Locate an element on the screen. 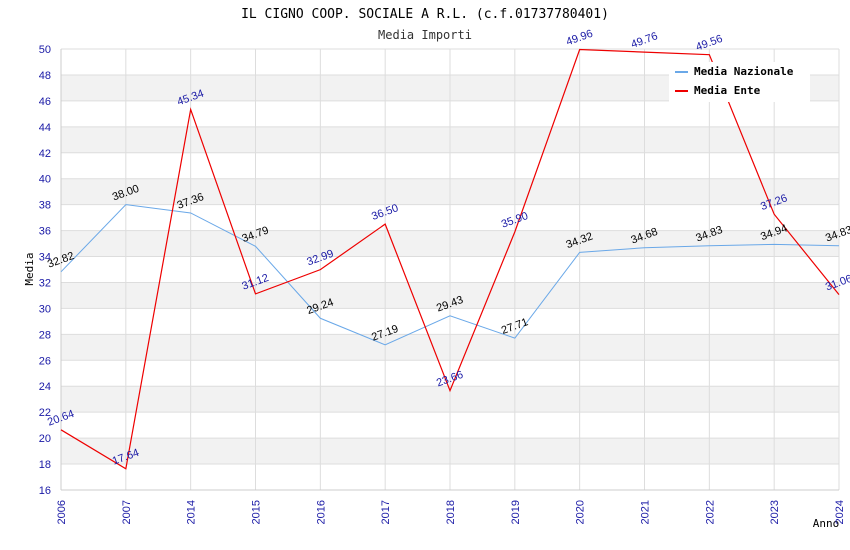 The height and width of the screenshot is (550, 850). y-tick-labels: 16 18 20 22 24 26 28 30 32 34 36 38 40 42 44 46 48 50 is located at coordinates (45, 270).